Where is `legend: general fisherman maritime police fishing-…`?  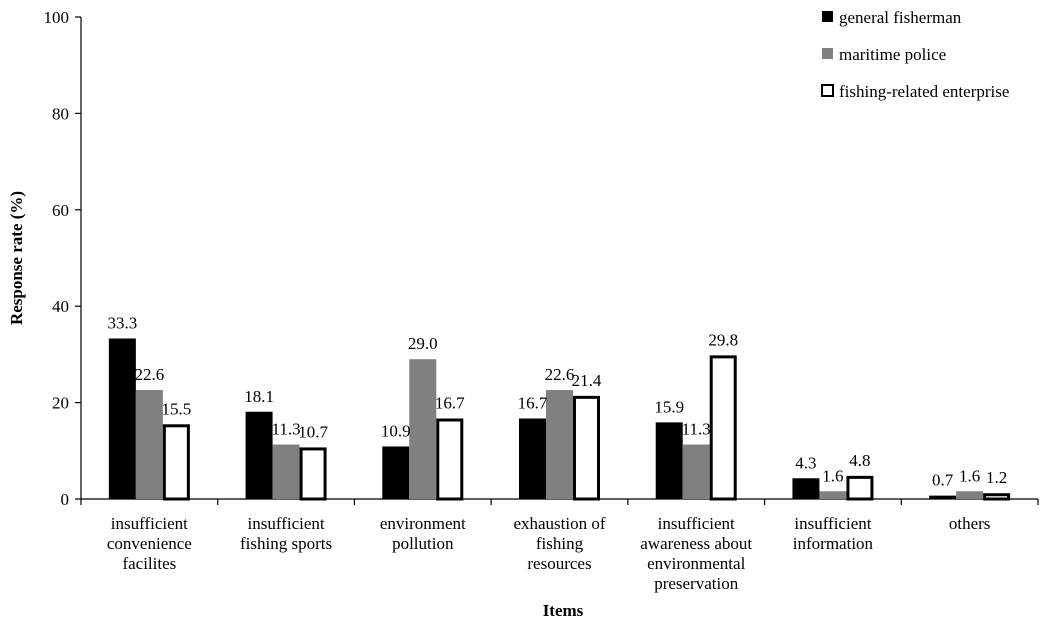 legend: general fisherman maritime police fishing-… is located at coordinates (915, 54).